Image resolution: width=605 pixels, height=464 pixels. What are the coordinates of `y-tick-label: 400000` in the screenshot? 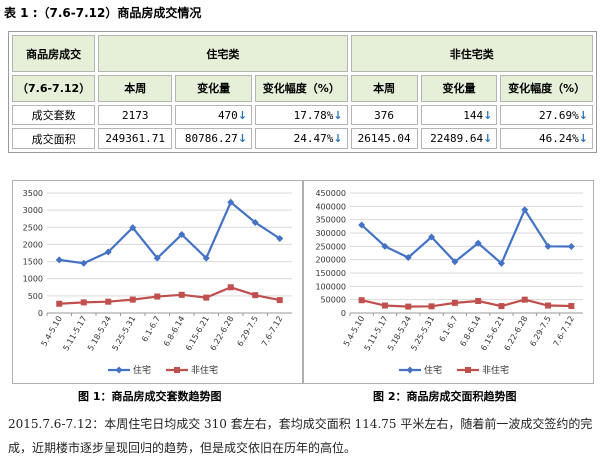 It's located at (330, 206).